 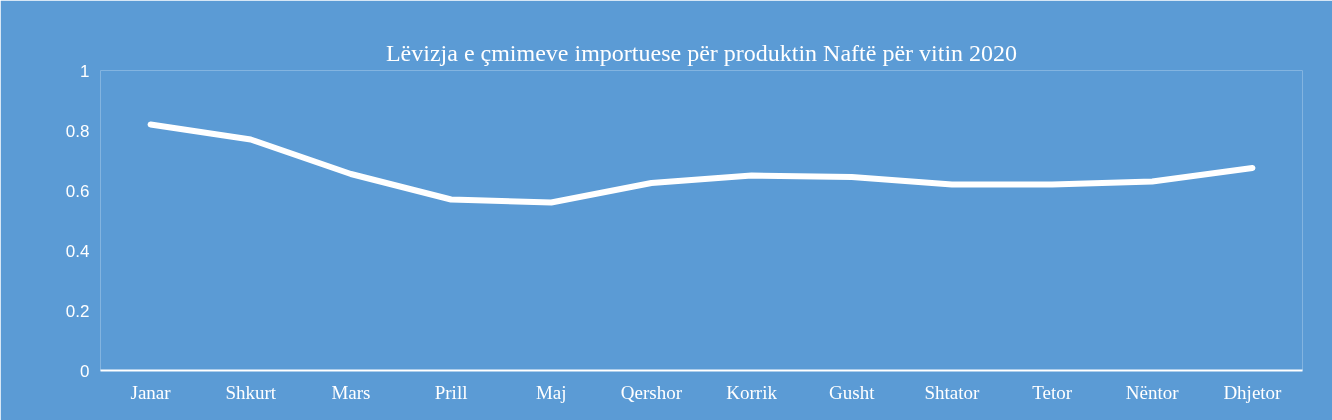 What do you see at coordinates (85, 371) in the screenshot?
I see `y-tick-label: 0` at bounding box center [85, 371].